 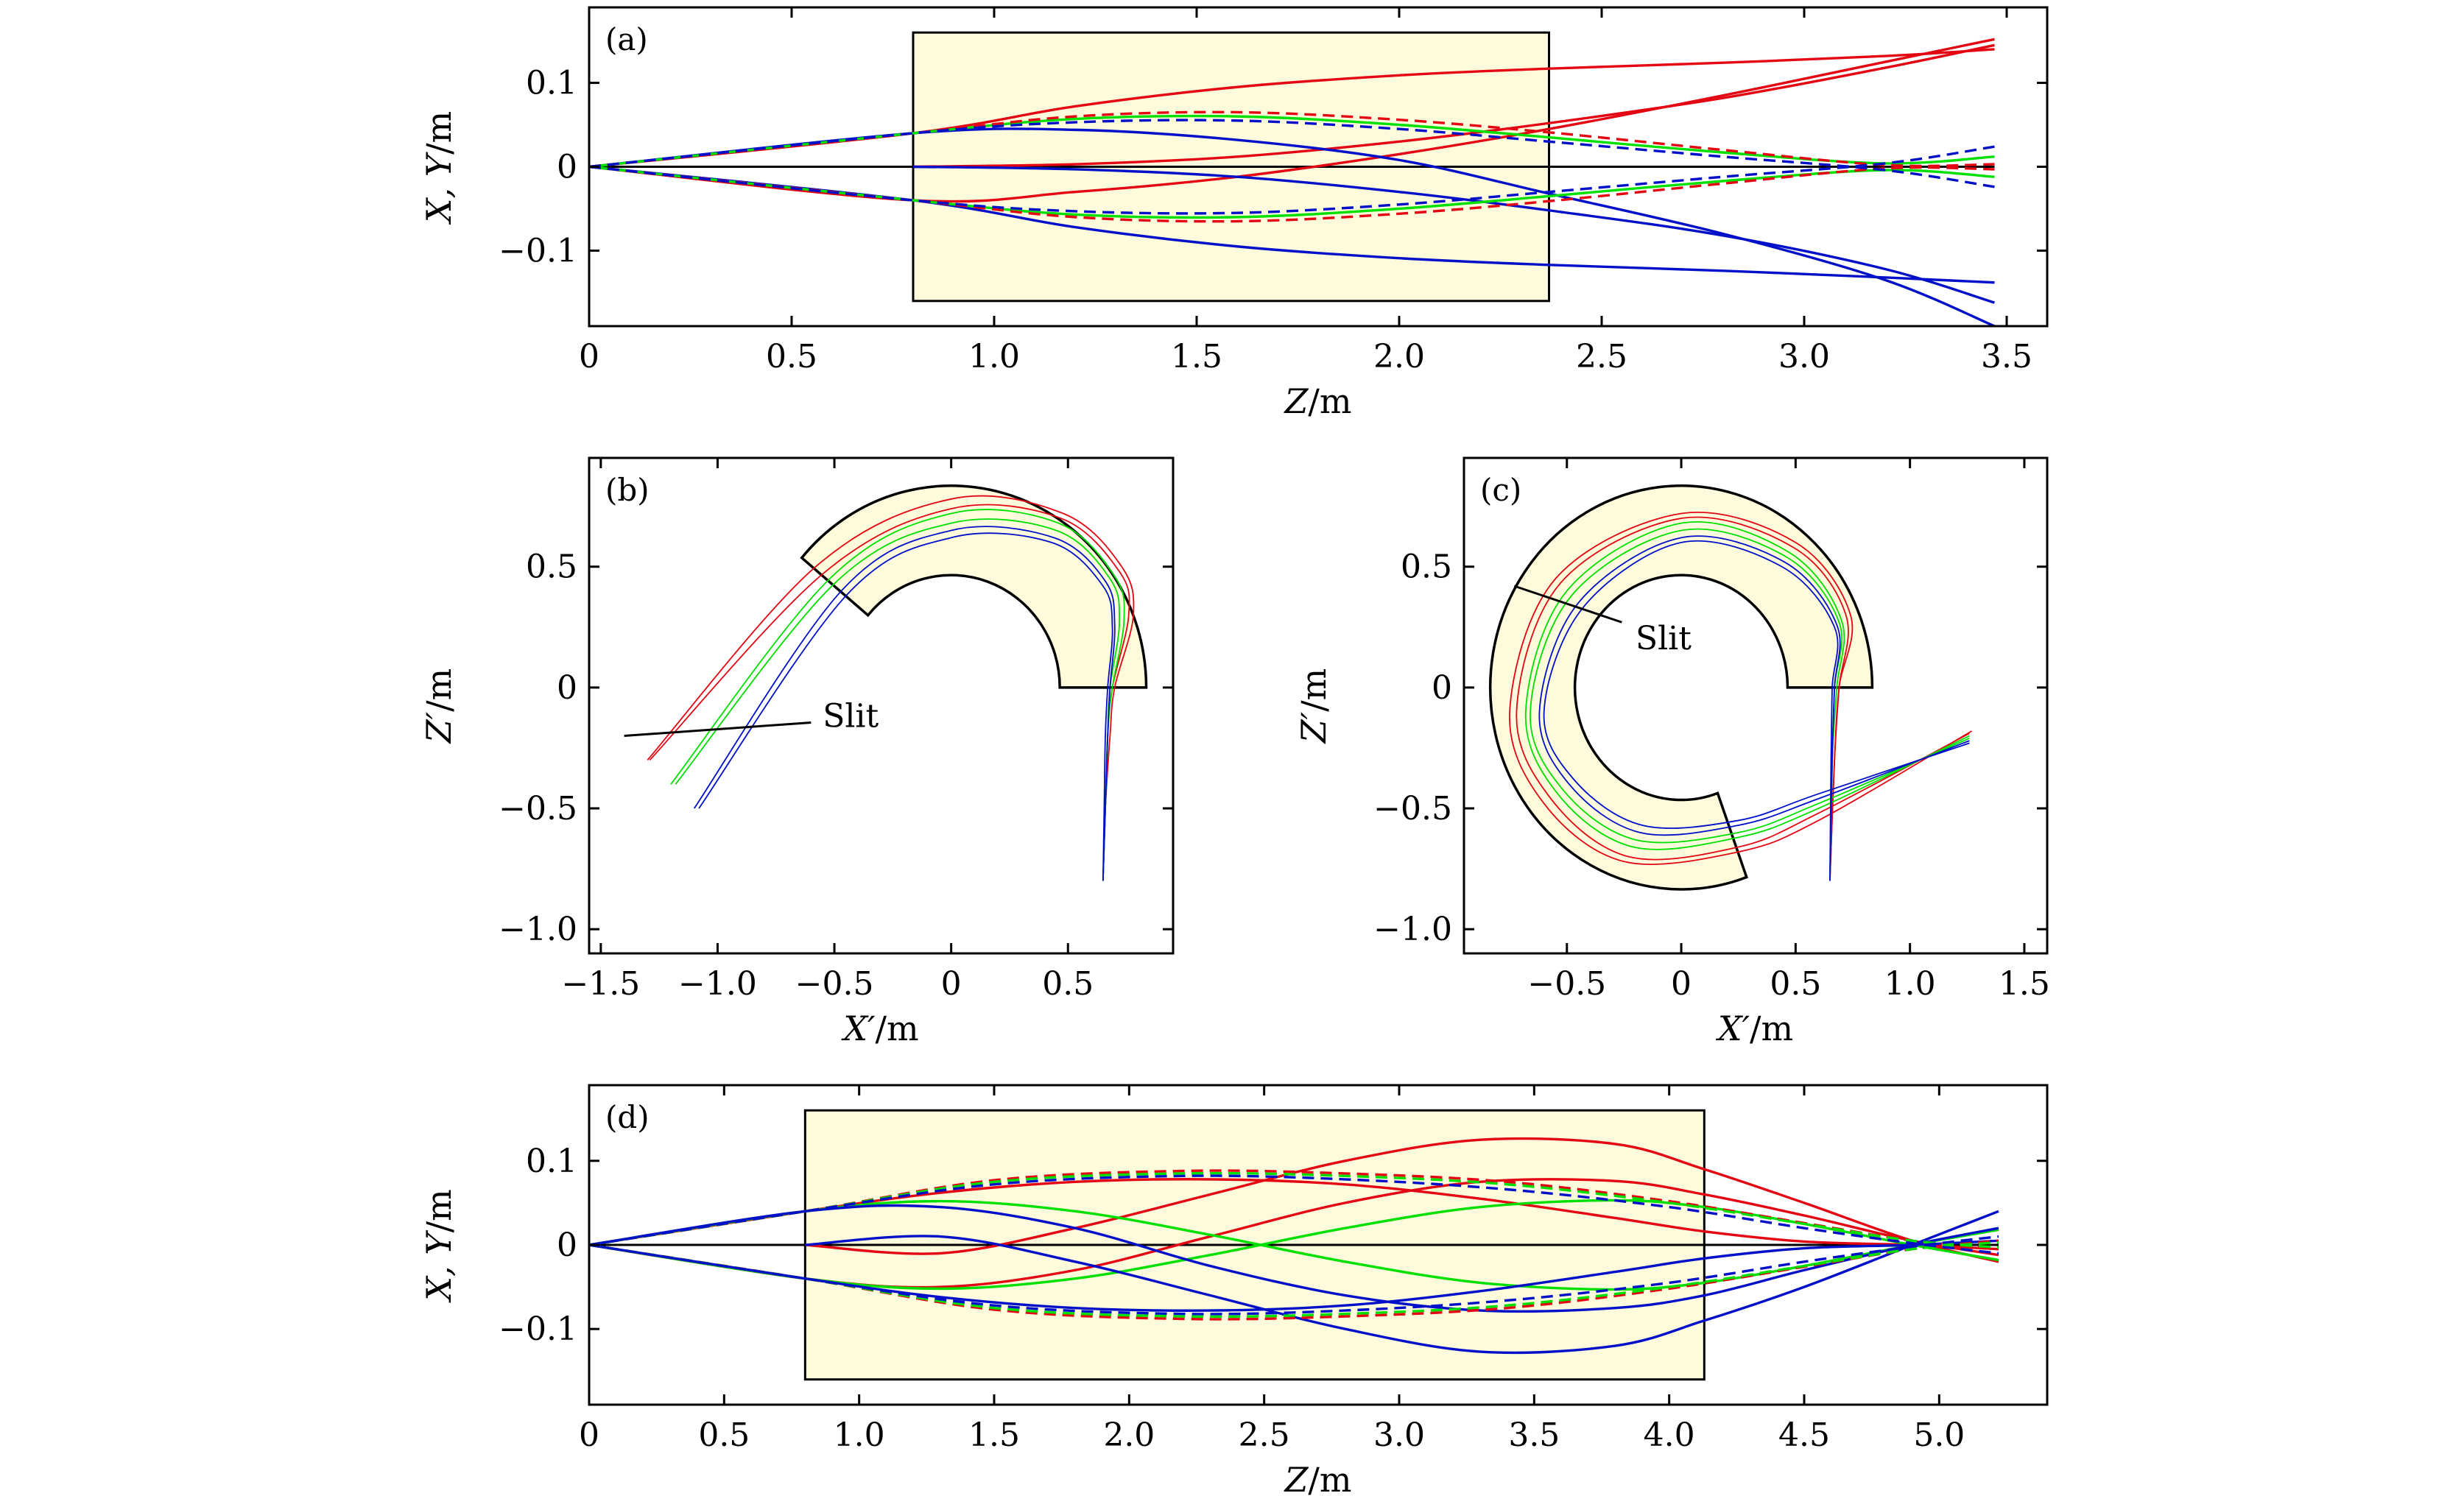 What do you see at coordinates (1292, 139) in the screenshot?
I see `series-red-dash-top` at bounding box center [1292, 139].